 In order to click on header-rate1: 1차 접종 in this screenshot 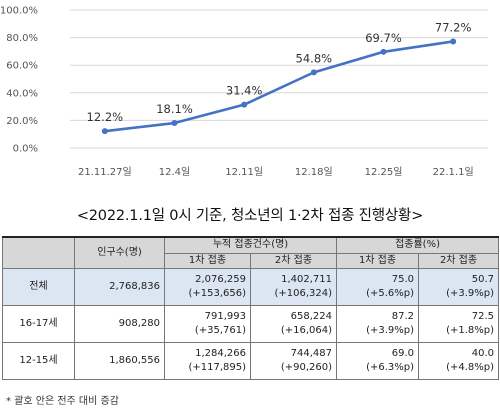, I will do `click(378, 260)`.